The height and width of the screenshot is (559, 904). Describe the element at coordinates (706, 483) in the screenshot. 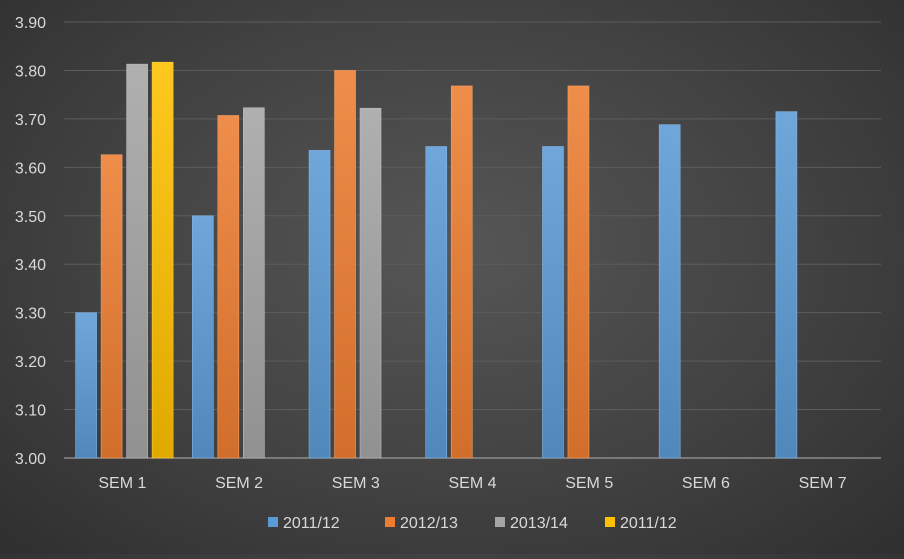

I see `x-tick-label: SEM 6` at that location.